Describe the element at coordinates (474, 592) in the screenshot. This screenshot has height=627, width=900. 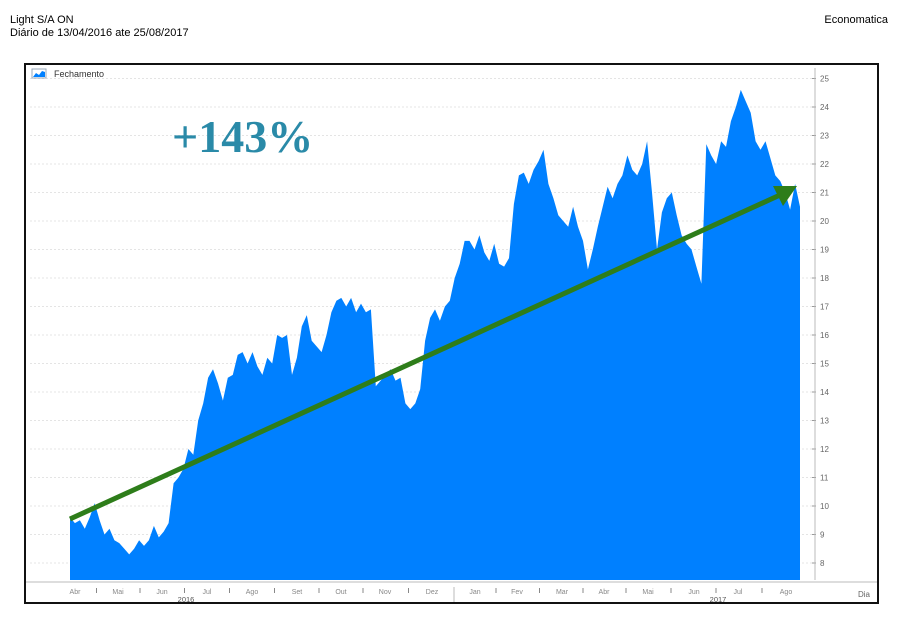
I see `x-month-label: Jan` at that location.